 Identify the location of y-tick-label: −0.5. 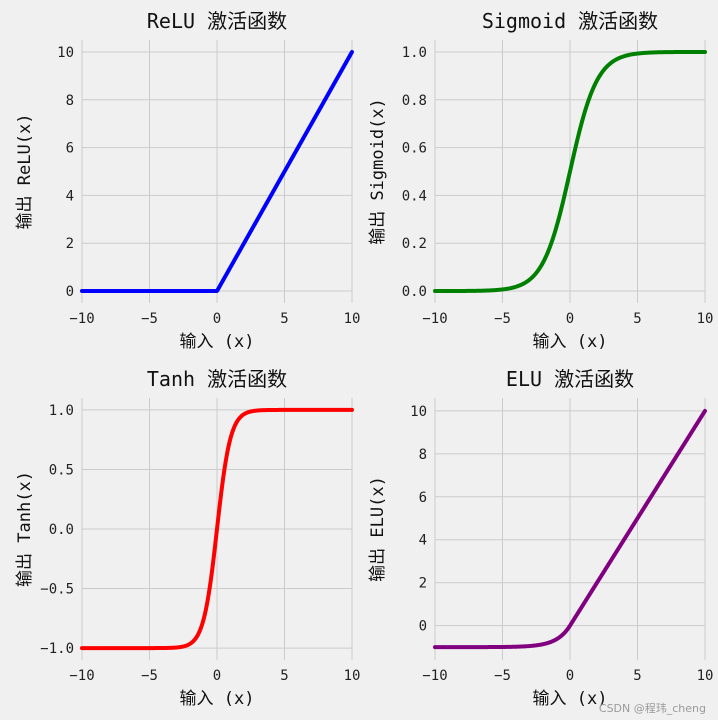
(57, 590).